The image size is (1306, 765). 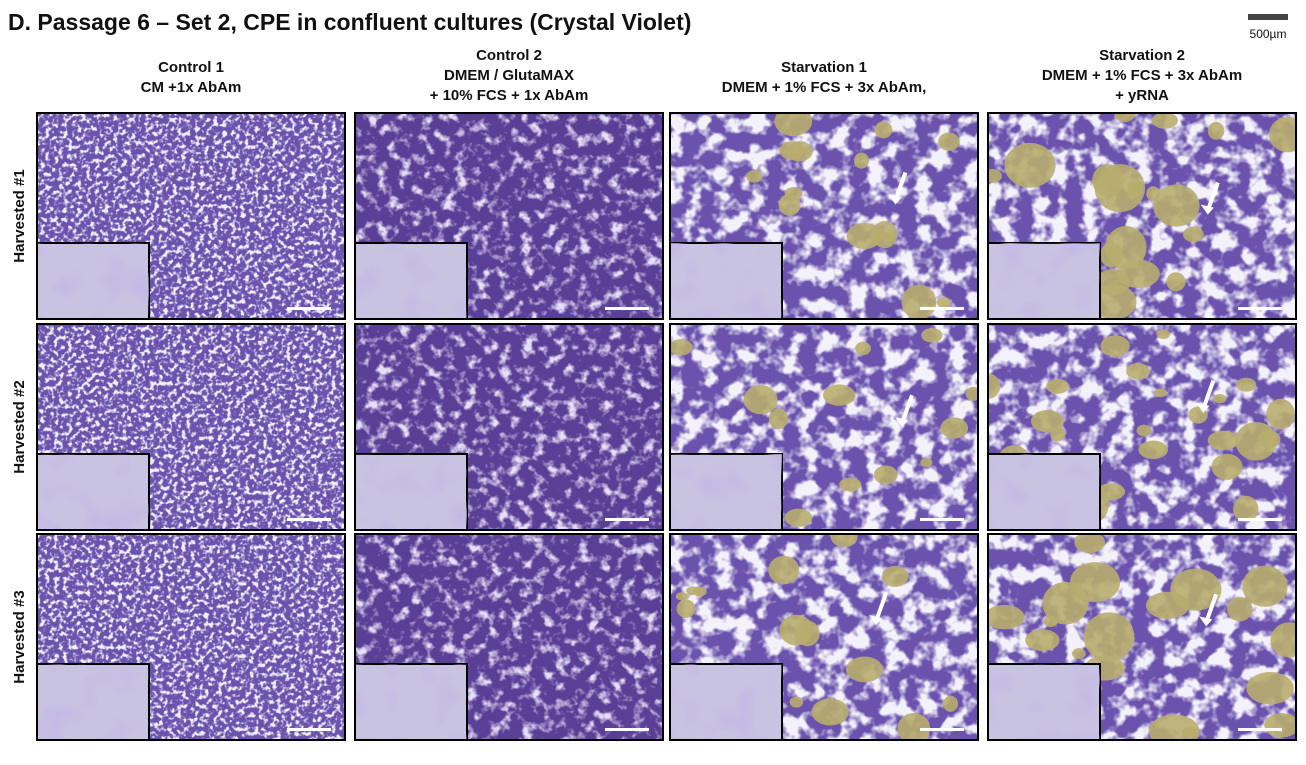 What do you see at coordinates (1268, 34) in the screenshot?
I see `scale-label: 500µm` at bounding box center [1268, 34].